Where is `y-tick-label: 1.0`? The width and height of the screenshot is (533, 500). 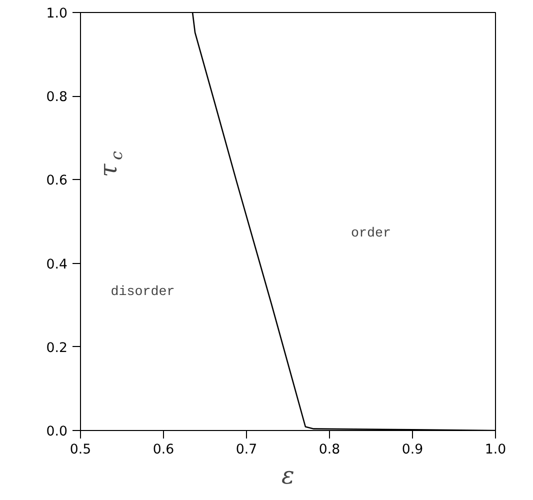 y-tick-label: 1.0 is located at coordinates (57, 14).